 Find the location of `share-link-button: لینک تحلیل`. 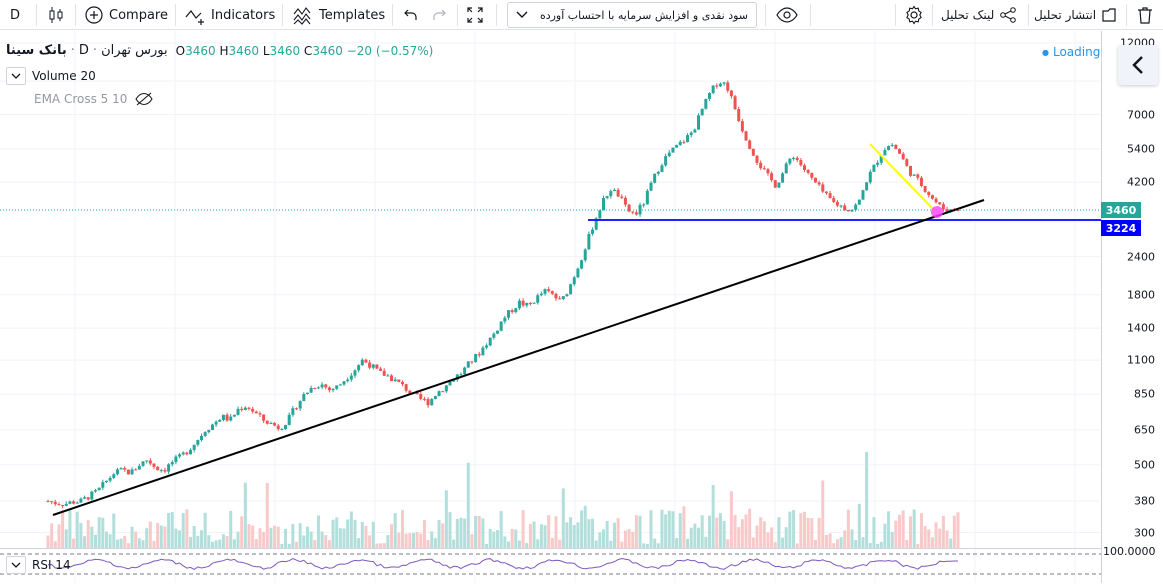

share-link-button: لینک تحلیل is located at coordinates (979, 15).